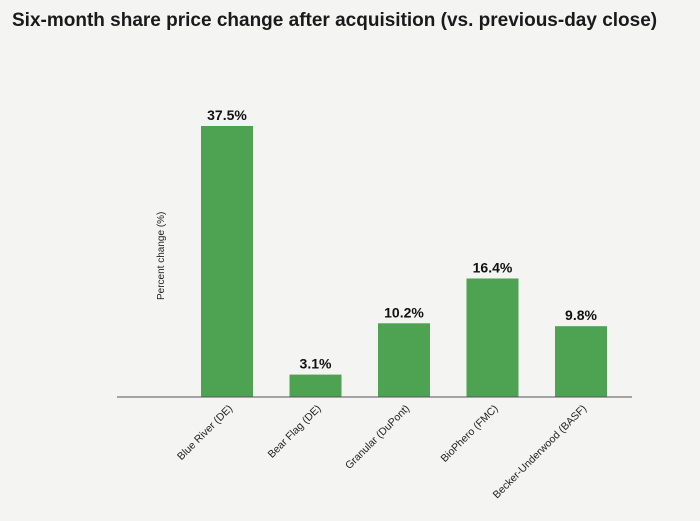  Describe the element at coordinates (469, 434) in the screenshot. I see `x-tick-label-3: BioPhero (FMC)` at that location.